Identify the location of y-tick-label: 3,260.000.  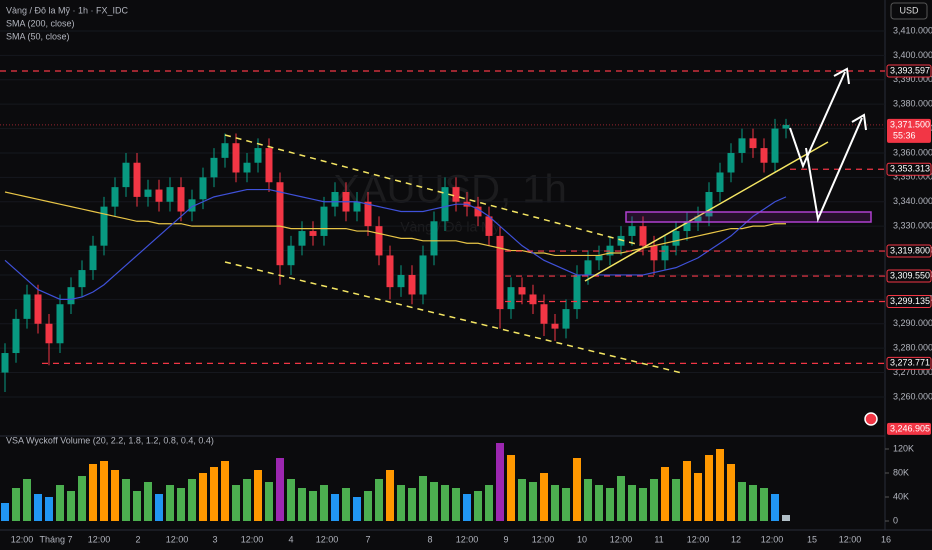
(912, 396).